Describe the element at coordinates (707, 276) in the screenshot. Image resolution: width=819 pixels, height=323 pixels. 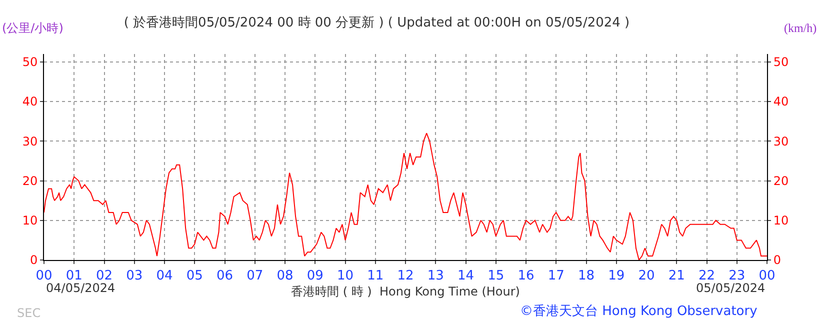
I see `x-tick-label: 22` at that location.